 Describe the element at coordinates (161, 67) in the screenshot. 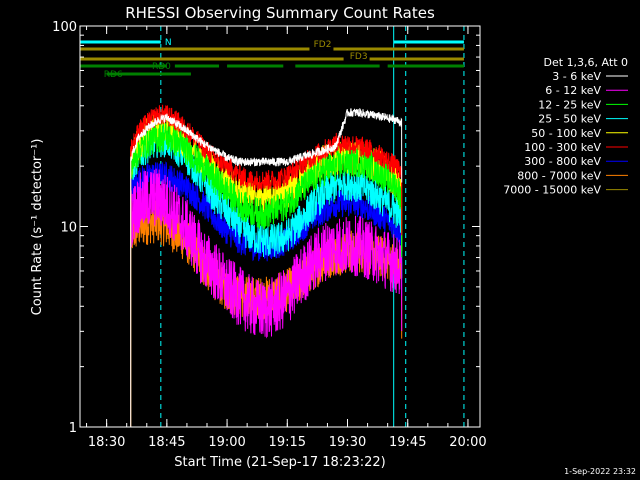

I see `state-bar-label-rd0: RD0` at that location.